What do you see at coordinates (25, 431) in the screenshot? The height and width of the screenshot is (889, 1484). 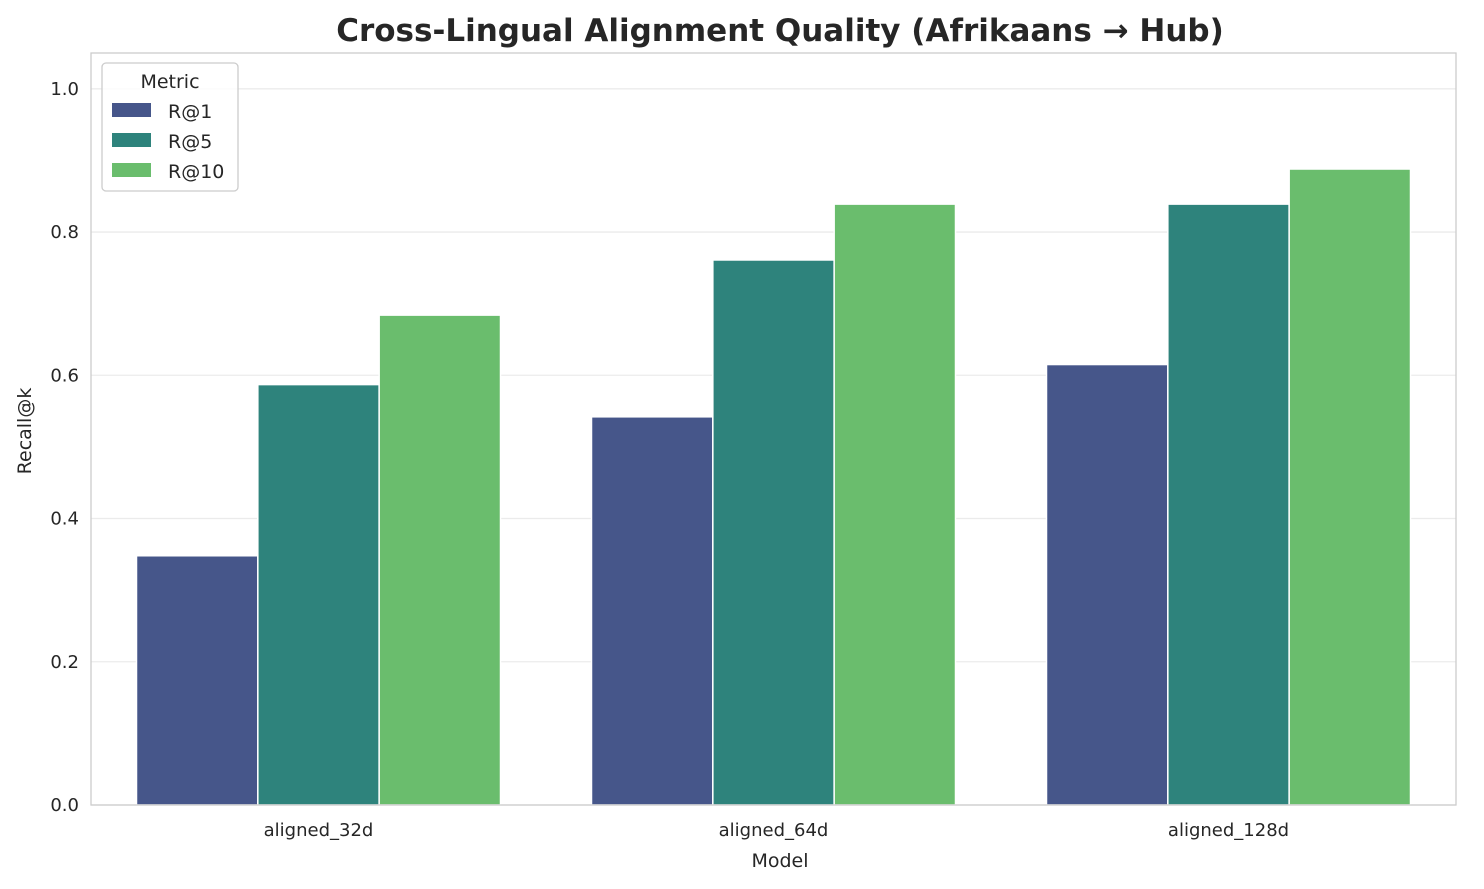 I see `y-axis-label: Recall@k` at bounding box center [25, 431].